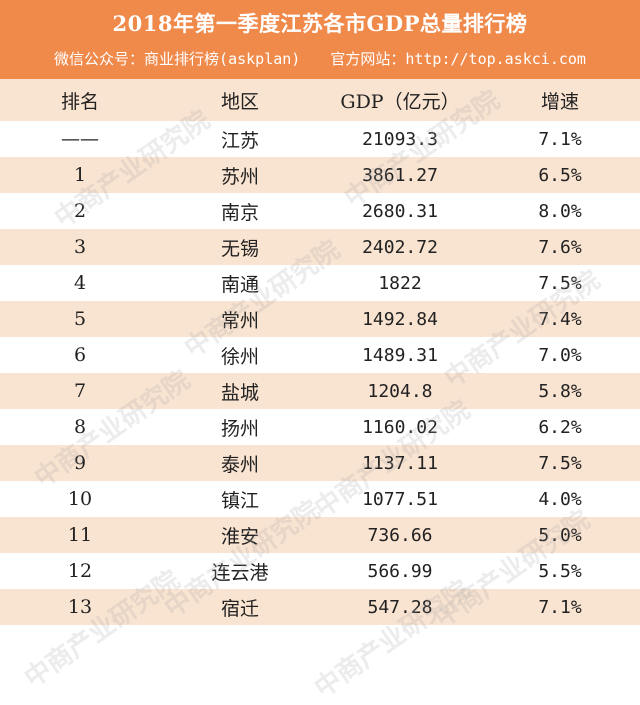  Describe the element at coordinates (79, 101) in the screenshot. I see `column-header-rank: 排名` at that location.